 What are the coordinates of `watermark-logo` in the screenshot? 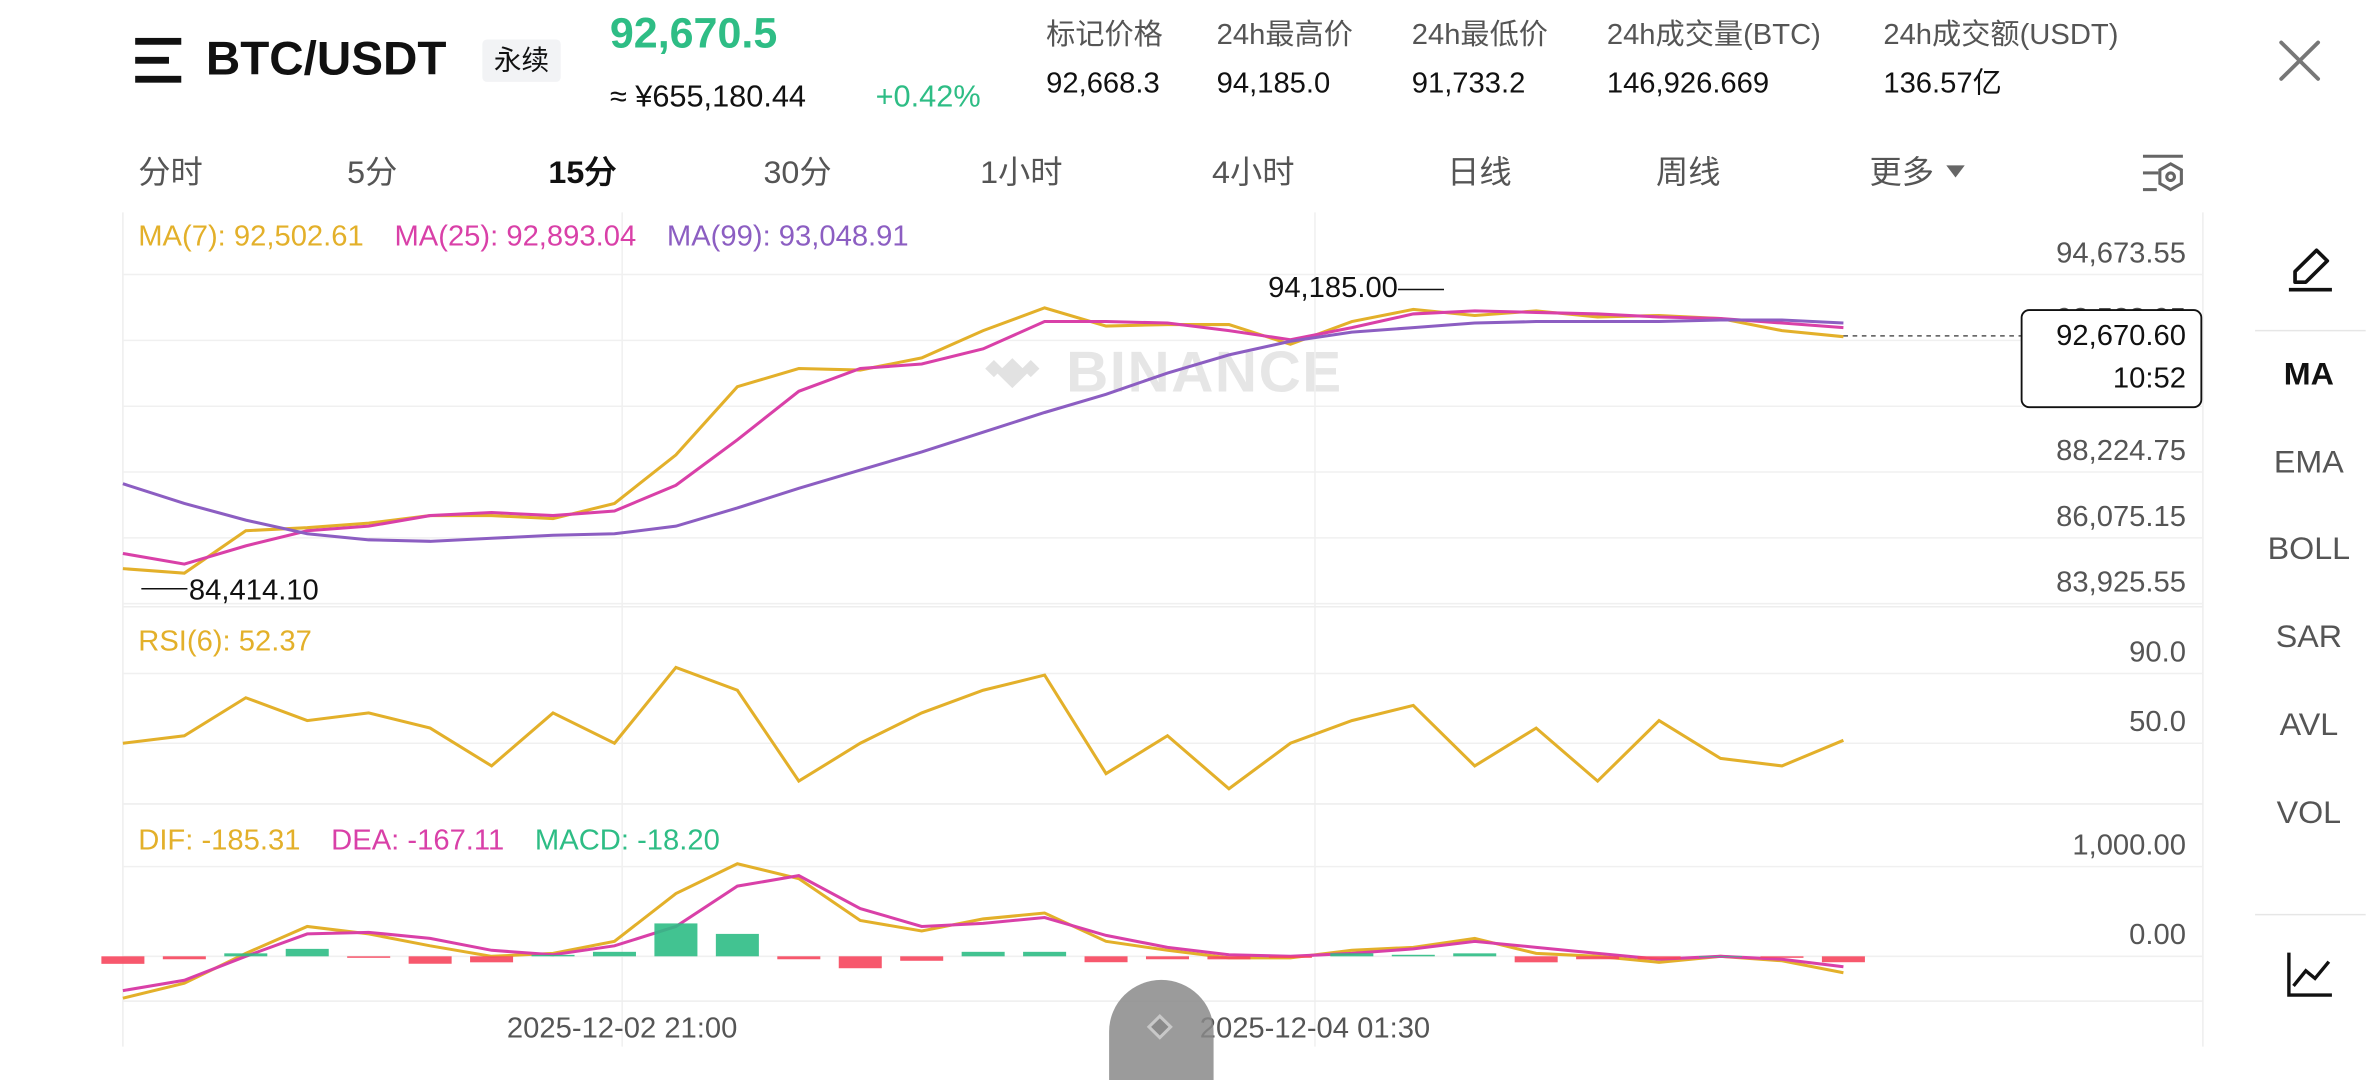 It's located at (1012, 373).